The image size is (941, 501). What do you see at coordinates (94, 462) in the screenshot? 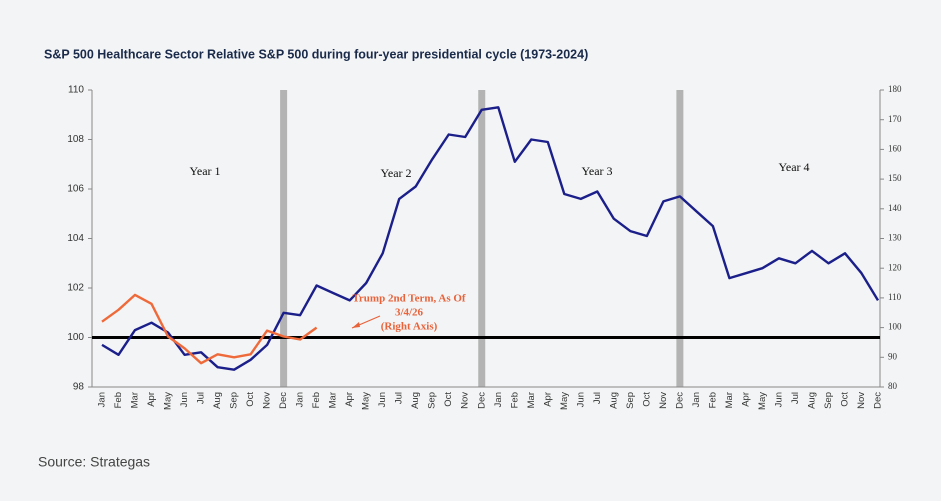
I see `source: Source: Strategas` at bounding box center [94, 462].